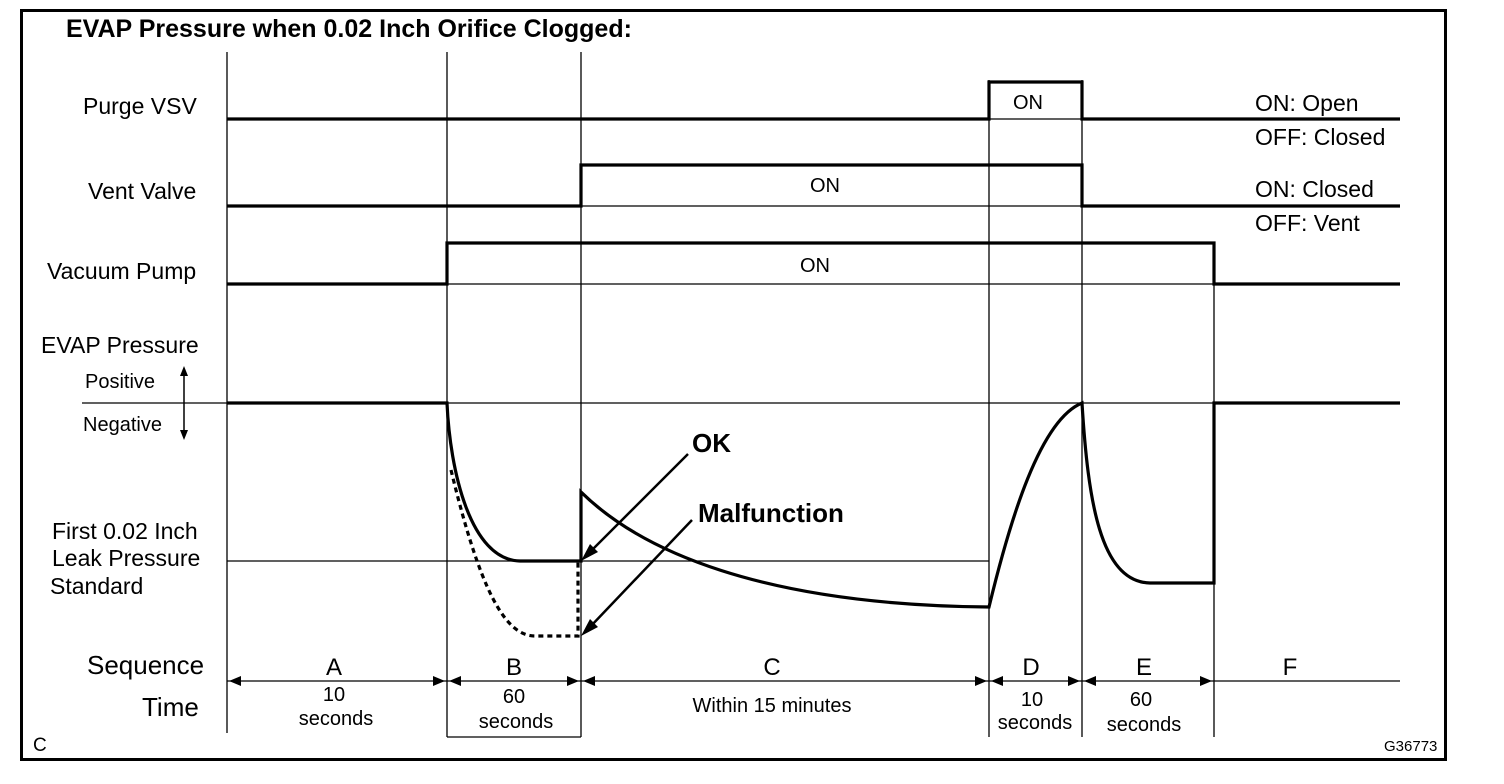 The image size is (1504, 784). I want to click on purge-vsv-label: Purge VSV, so click(140, 106).